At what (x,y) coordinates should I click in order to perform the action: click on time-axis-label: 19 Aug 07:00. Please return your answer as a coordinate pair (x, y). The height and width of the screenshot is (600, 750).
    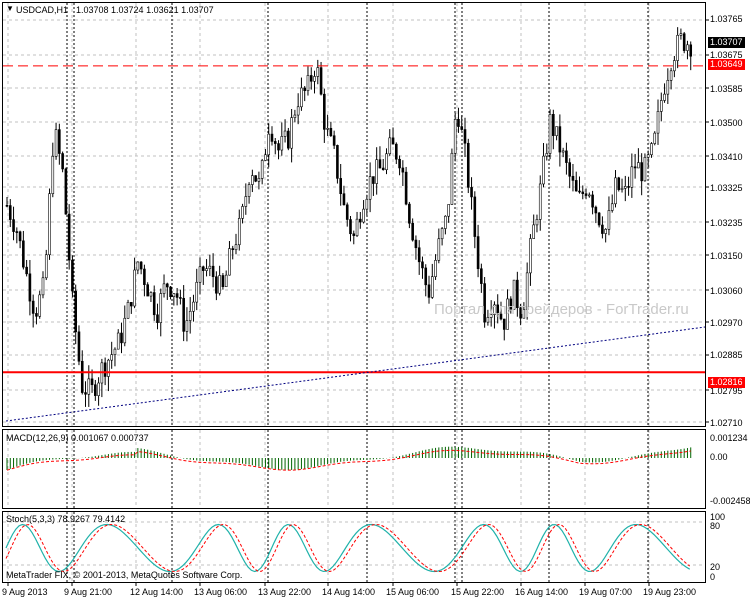
    Looking at the image, I should click on (606, 592).